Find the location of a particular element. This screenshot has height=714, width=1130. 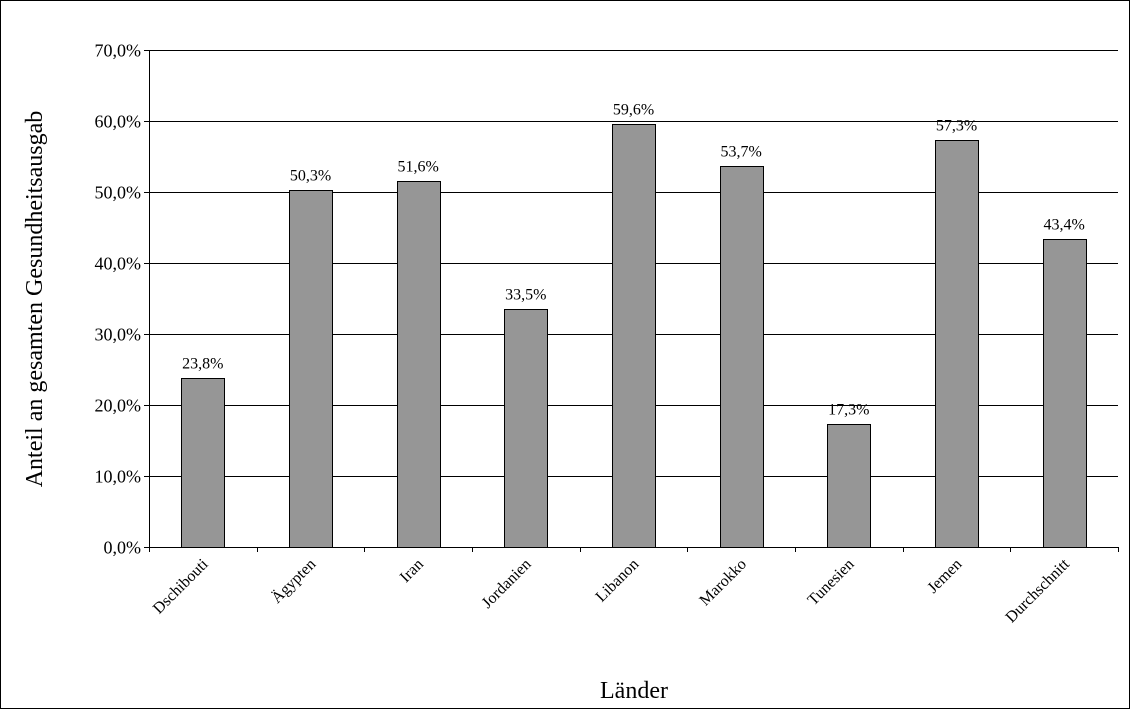

y-tick-label: 10,0% is located at coordinates (118, 477).